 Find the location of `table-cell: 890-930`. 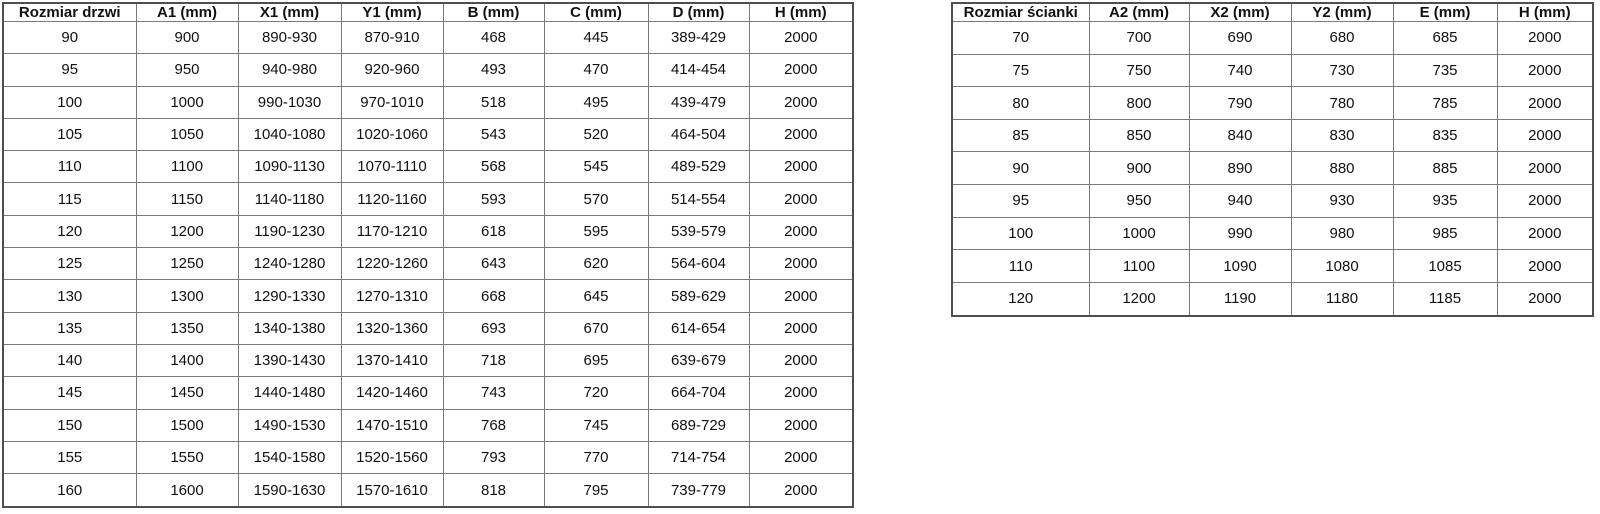

table-cell: 890-930 is located at coordinates (289, 37).